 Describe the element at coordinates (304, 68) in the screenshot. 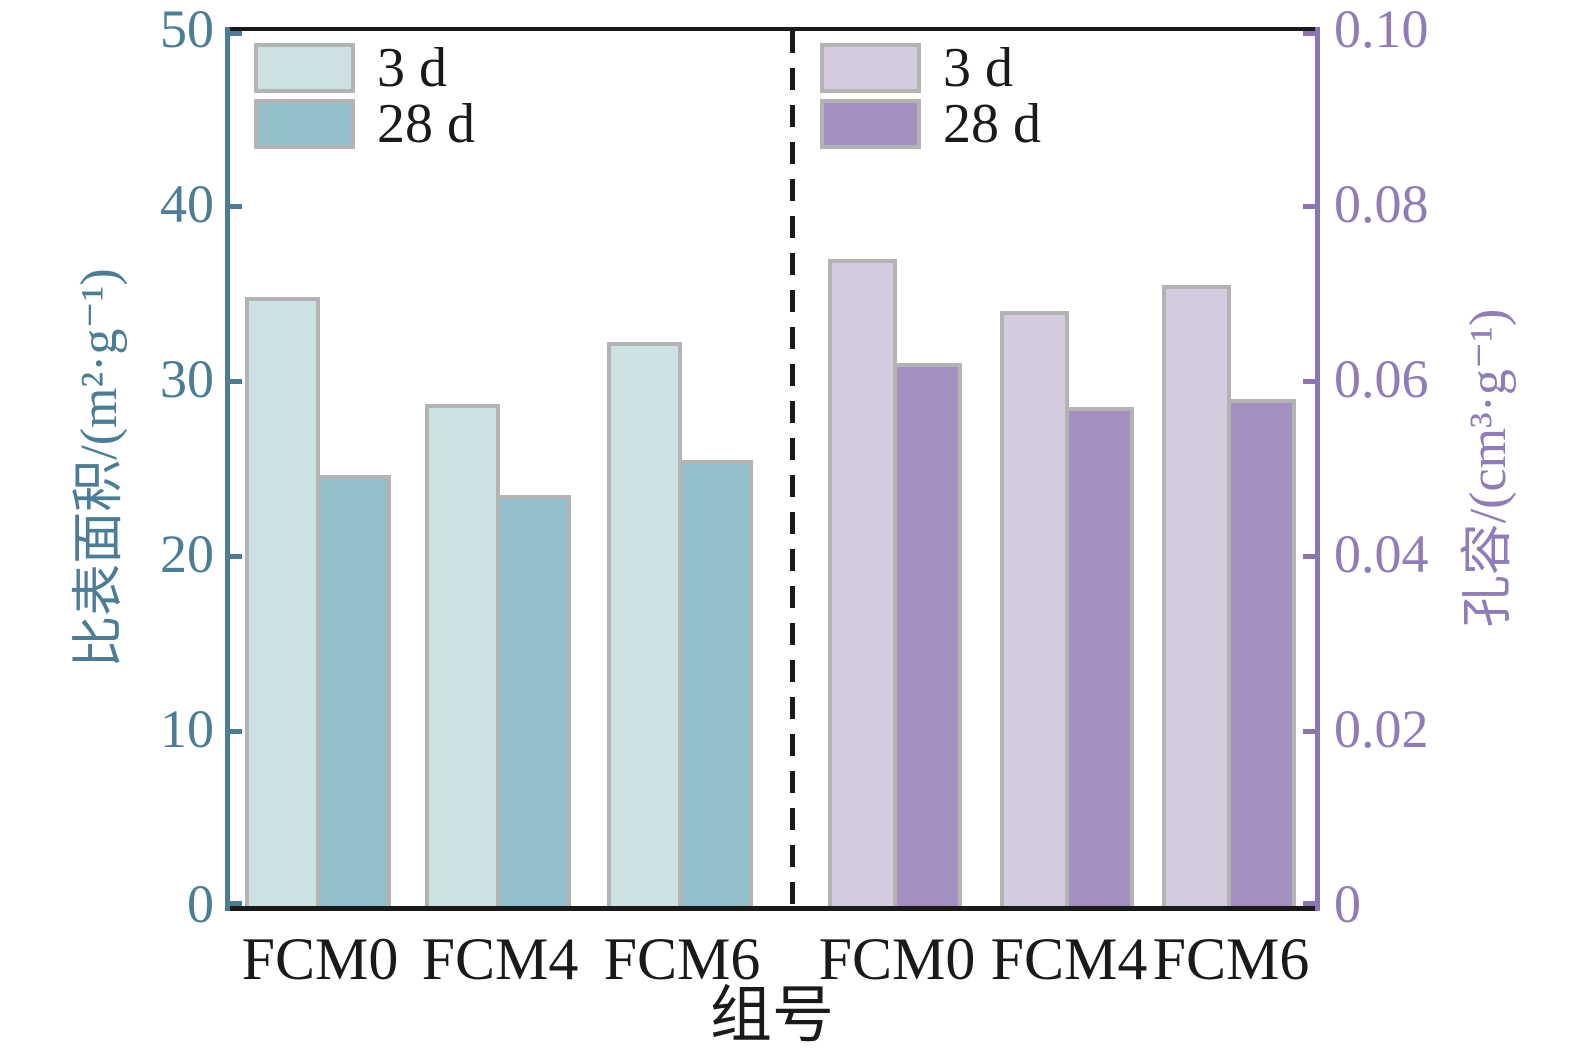

I see `legend-swatch-3d-panel0` at that location.